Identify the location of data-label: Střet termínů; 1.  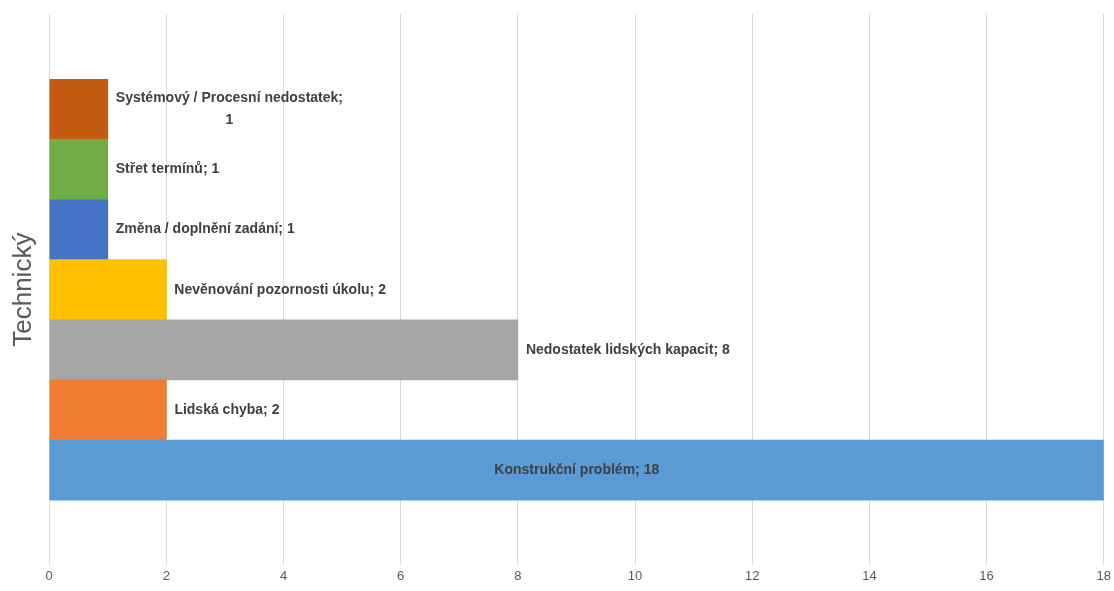
(167, 168).